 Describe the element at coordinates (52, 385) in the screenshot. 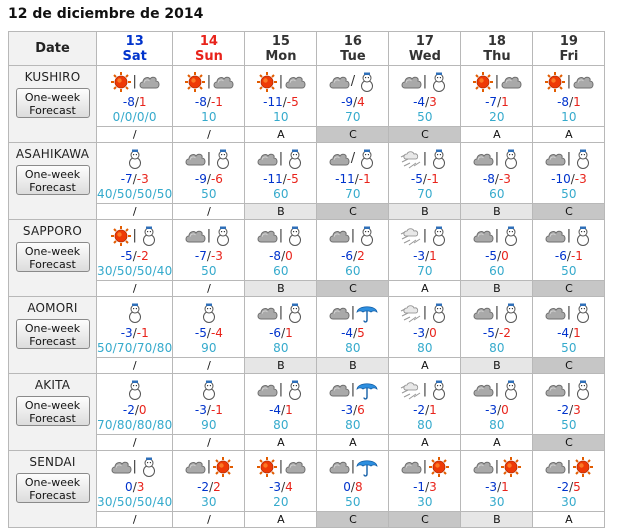

I see `city-name: AKITA` at that location.